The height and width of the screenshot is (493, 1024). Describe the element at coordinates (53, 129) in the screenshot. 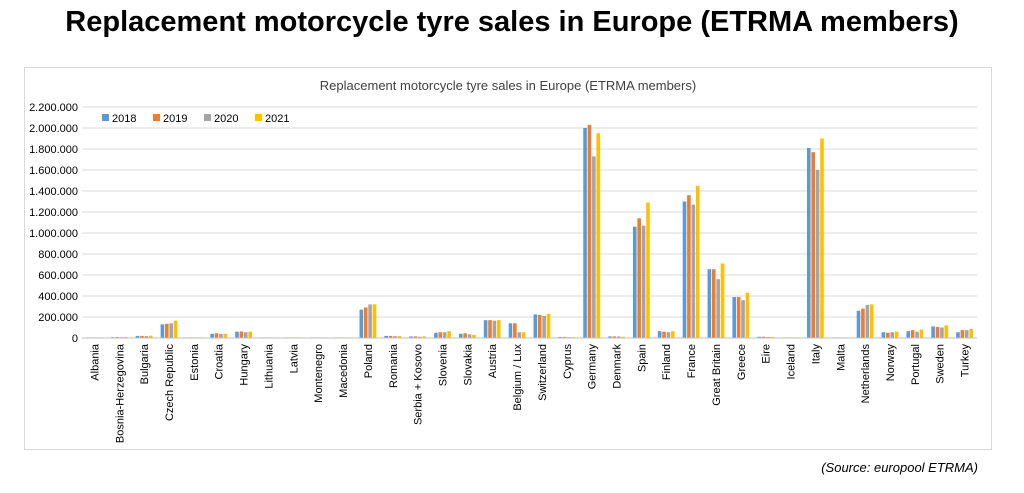

I see `y-tick-label: 2.000.000` at that location.